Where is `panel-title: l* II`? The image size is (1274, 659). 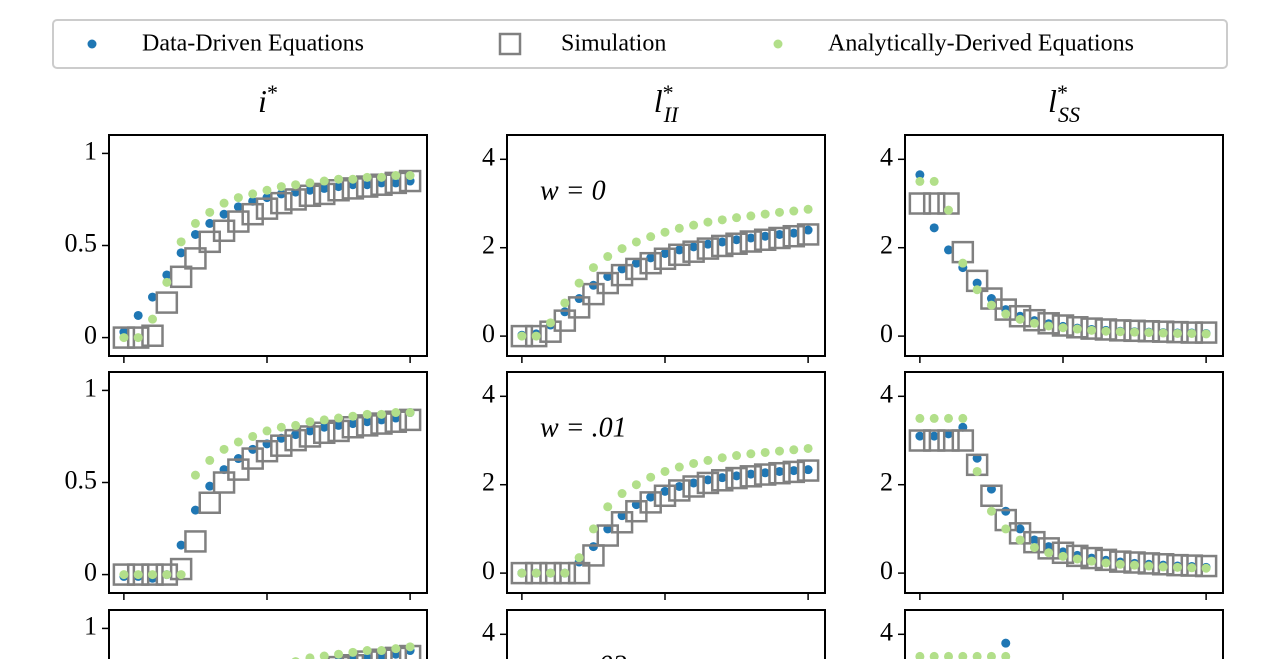
panel-title: l* II is located at coordinates (667, 103).